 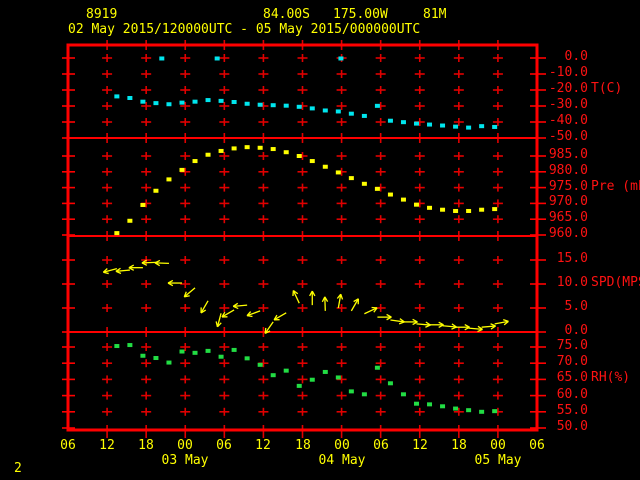 What do you see at coordinates (572, 282) in the screenshot?
I see `wind-tick-label: 10.0` at bounding box center [572, 282].